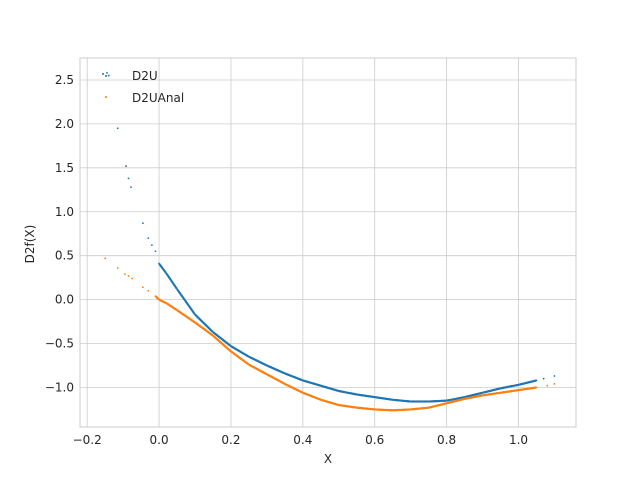 The image size is (640, 480). I want to click on y-tick-label: 0.0, so click(64, 300).